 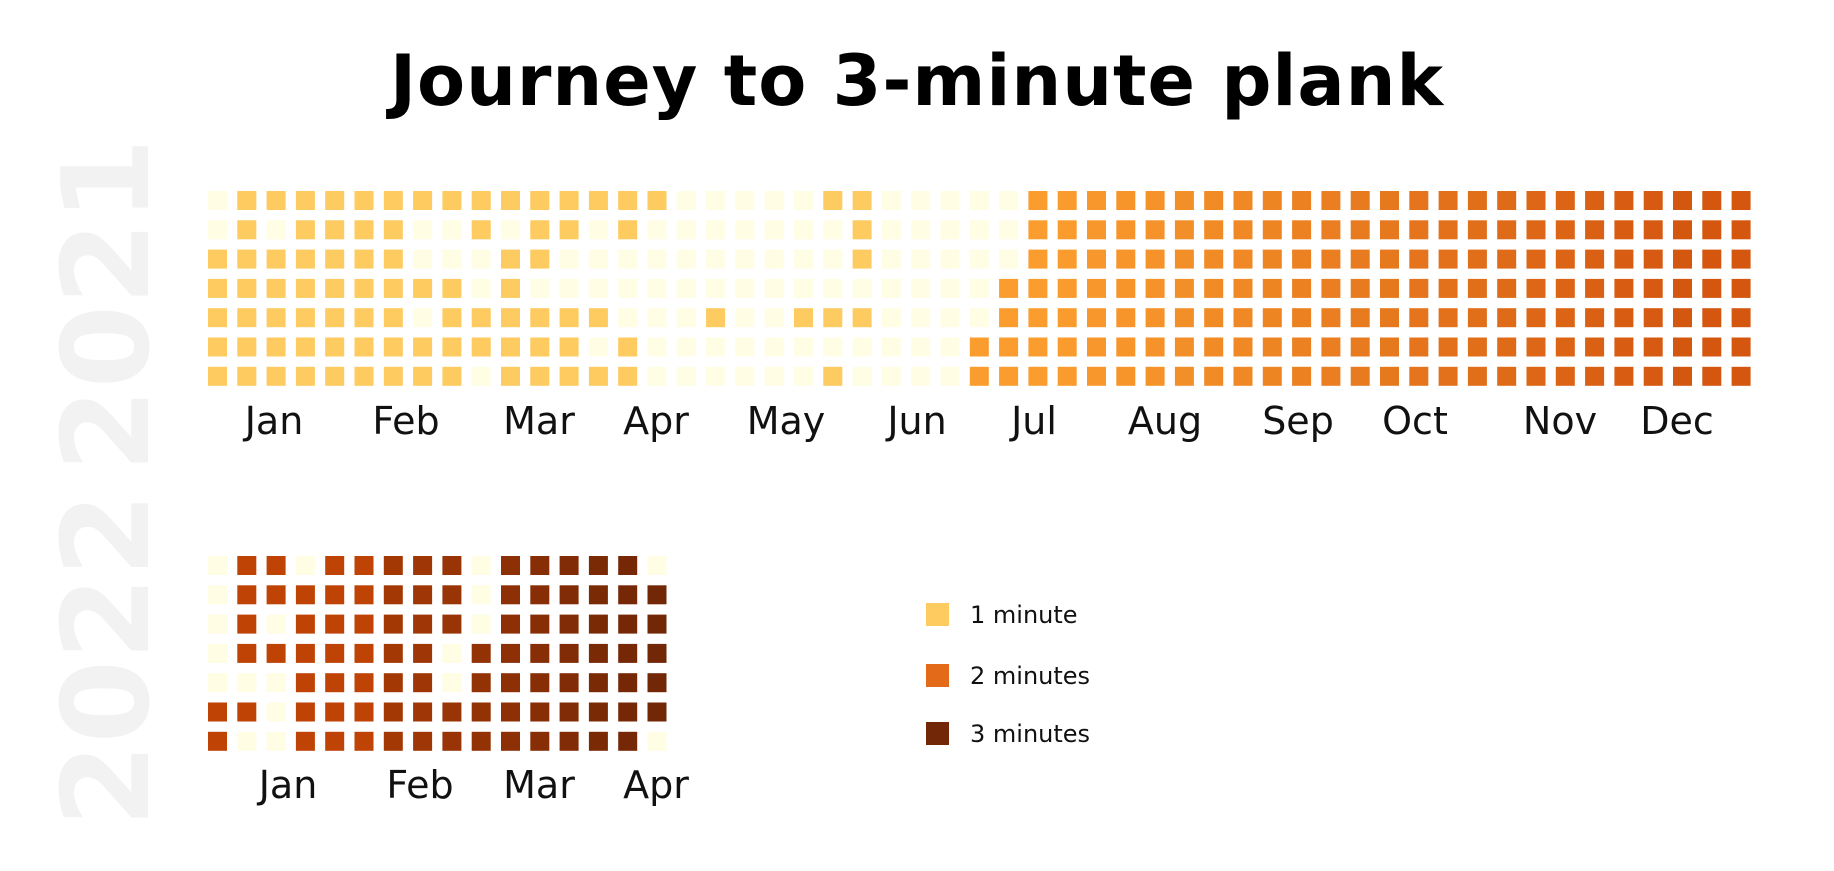 I want to click on legend-swatch, so click(x=937, y=675).